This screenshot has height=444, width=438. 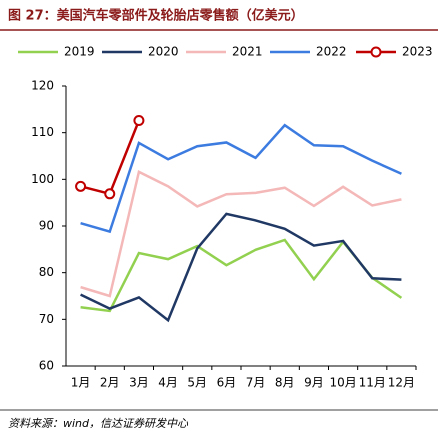 I want to click on y-tick-label: 120, so click(x=42, y=86).